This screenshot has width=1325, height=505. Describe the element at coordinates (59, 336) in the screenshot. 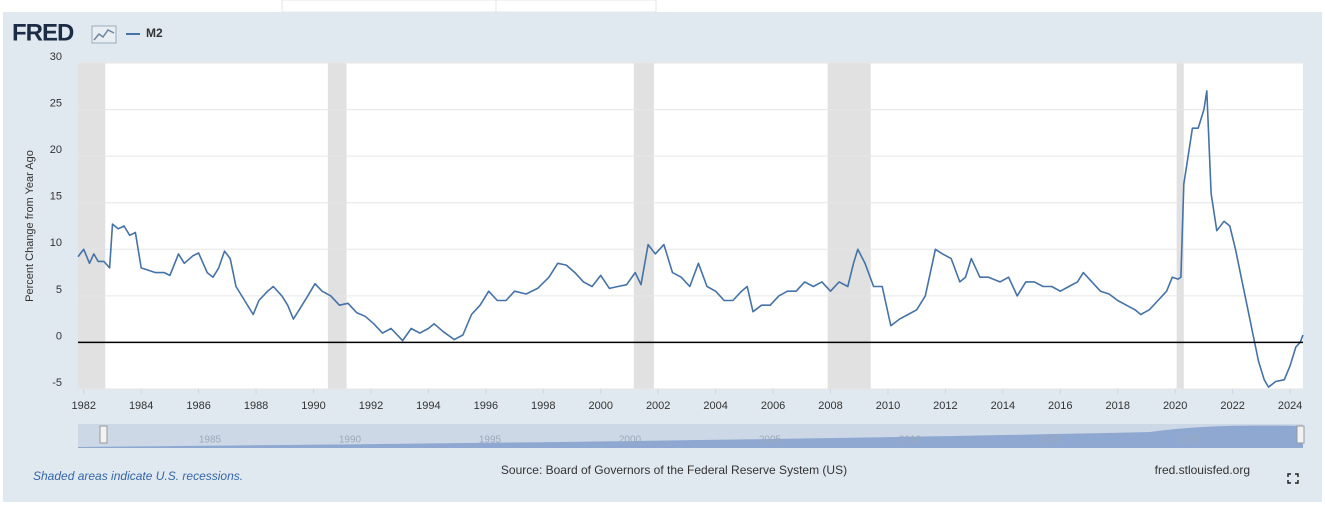

I see `y-tick-label: 0` at that location.